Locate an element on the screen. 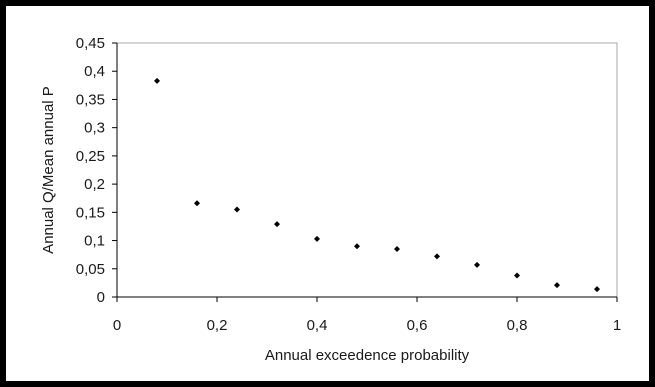 The height and width of the screenshot is (387, 655). x-tick-label: 1 is located at coordinates (617, 325).